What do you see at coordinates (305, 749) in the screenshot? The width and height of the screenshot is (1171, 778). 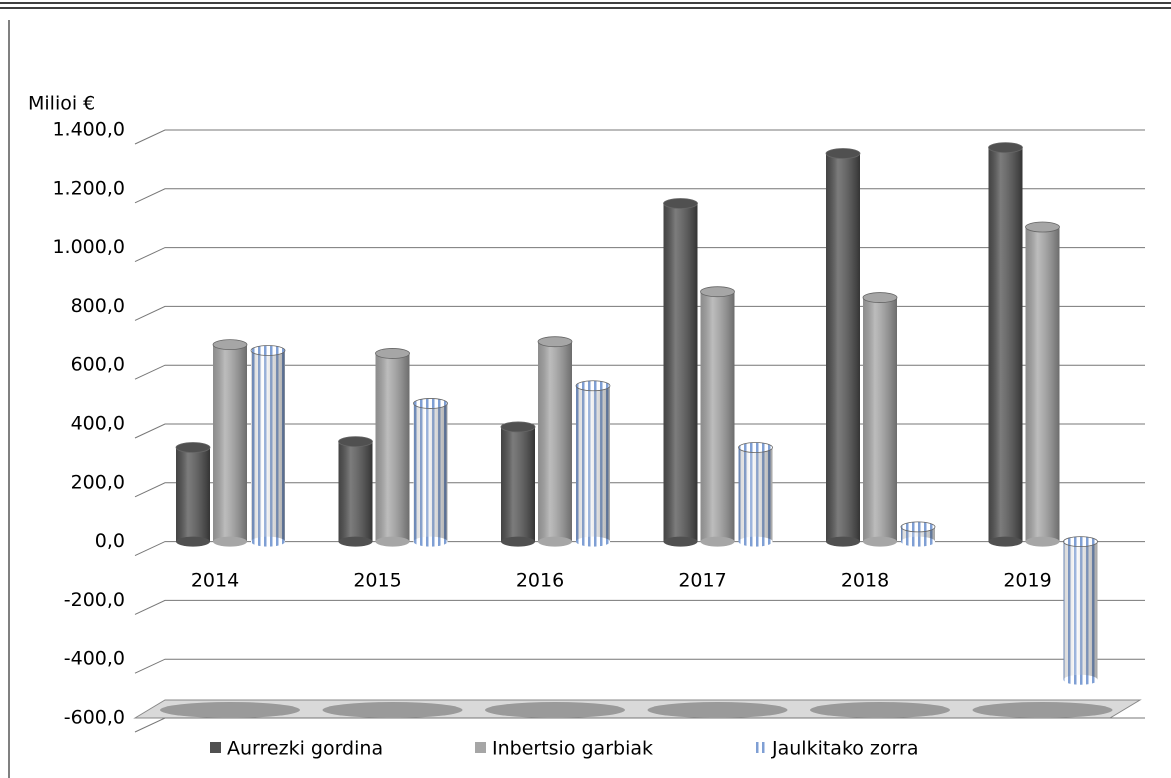 I see `legend-label: Aurrezki gordina` at bounding box center [305, 749].